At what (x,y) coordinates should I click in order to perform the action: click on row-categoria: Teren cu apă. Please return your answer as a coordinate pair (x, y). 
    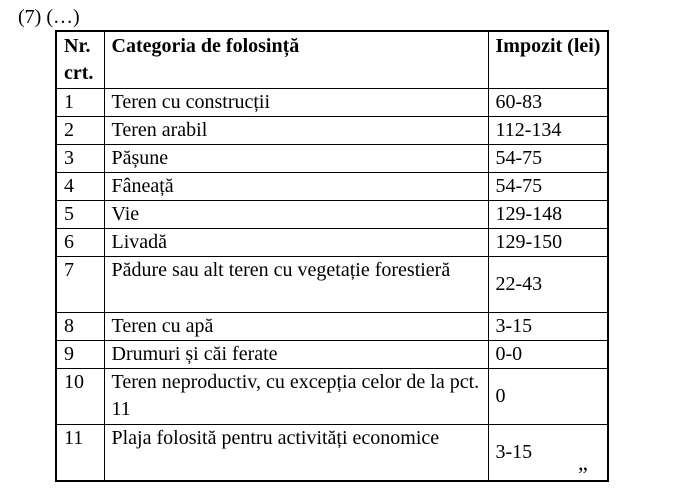
    Looking at the image, I should click on (296, 326).